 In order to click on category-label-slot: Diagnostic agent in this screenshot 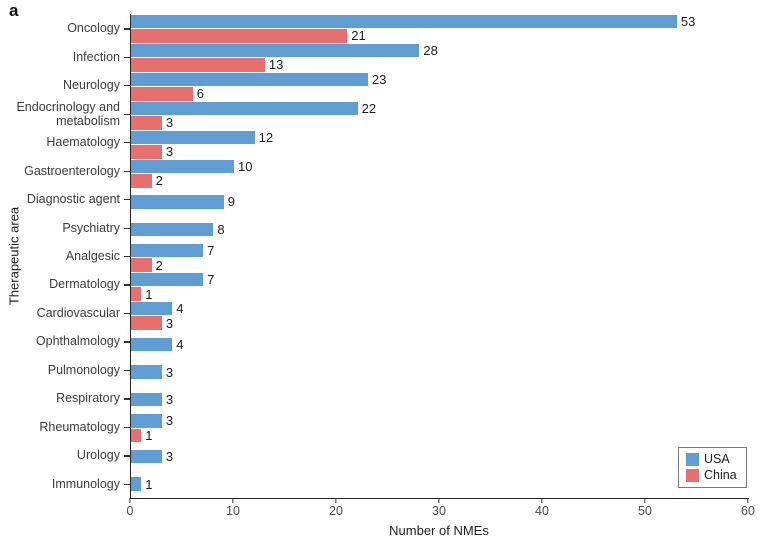, I will do `click(65, 199)`.